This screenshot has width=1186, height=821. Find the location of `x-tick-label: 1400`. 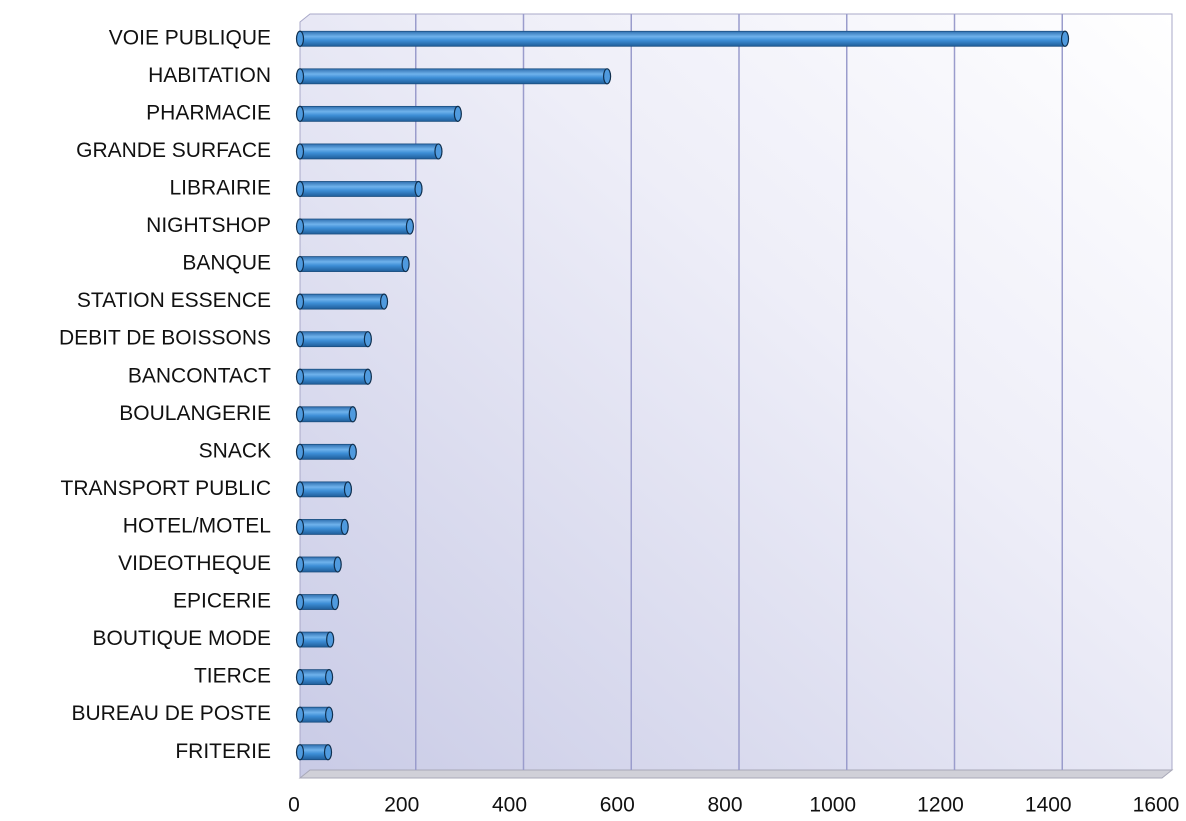

x-tick-label: 1400 is located at coordinates (1048, 805).